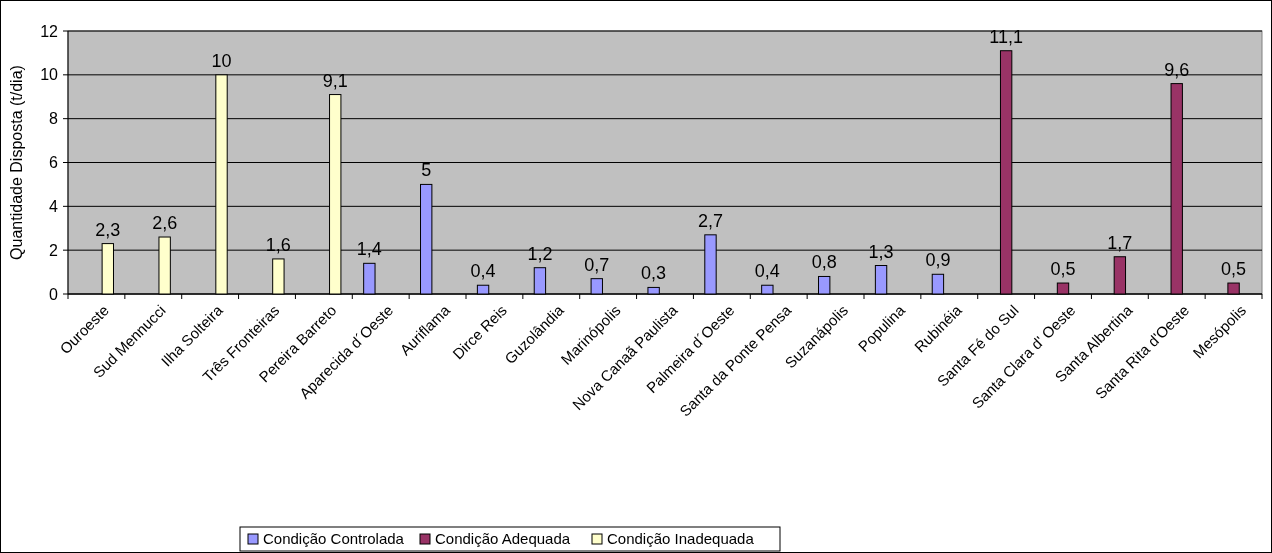 The width and height of the screenshot is (1272, 553). What do you see at coordinates (938, 260) in the screenshot?
I see `data-label: 0,9` at bounding box center [938, 260].